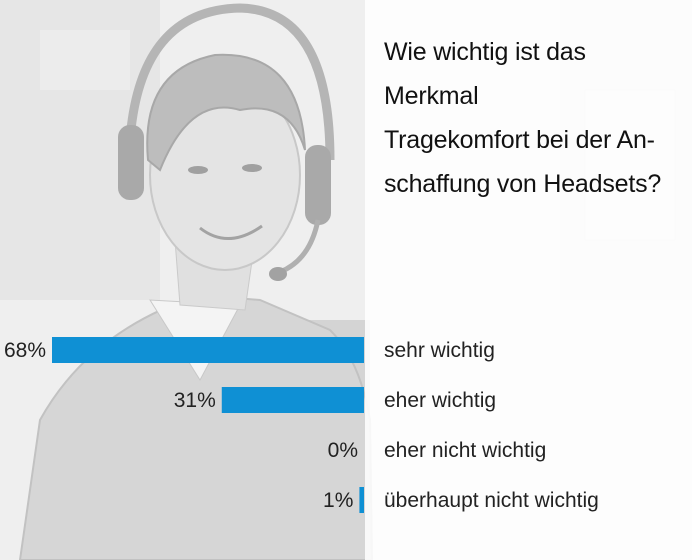 This screenshot has height=560, width=692. I want to click on value-label: 0%, so click(343, 450).